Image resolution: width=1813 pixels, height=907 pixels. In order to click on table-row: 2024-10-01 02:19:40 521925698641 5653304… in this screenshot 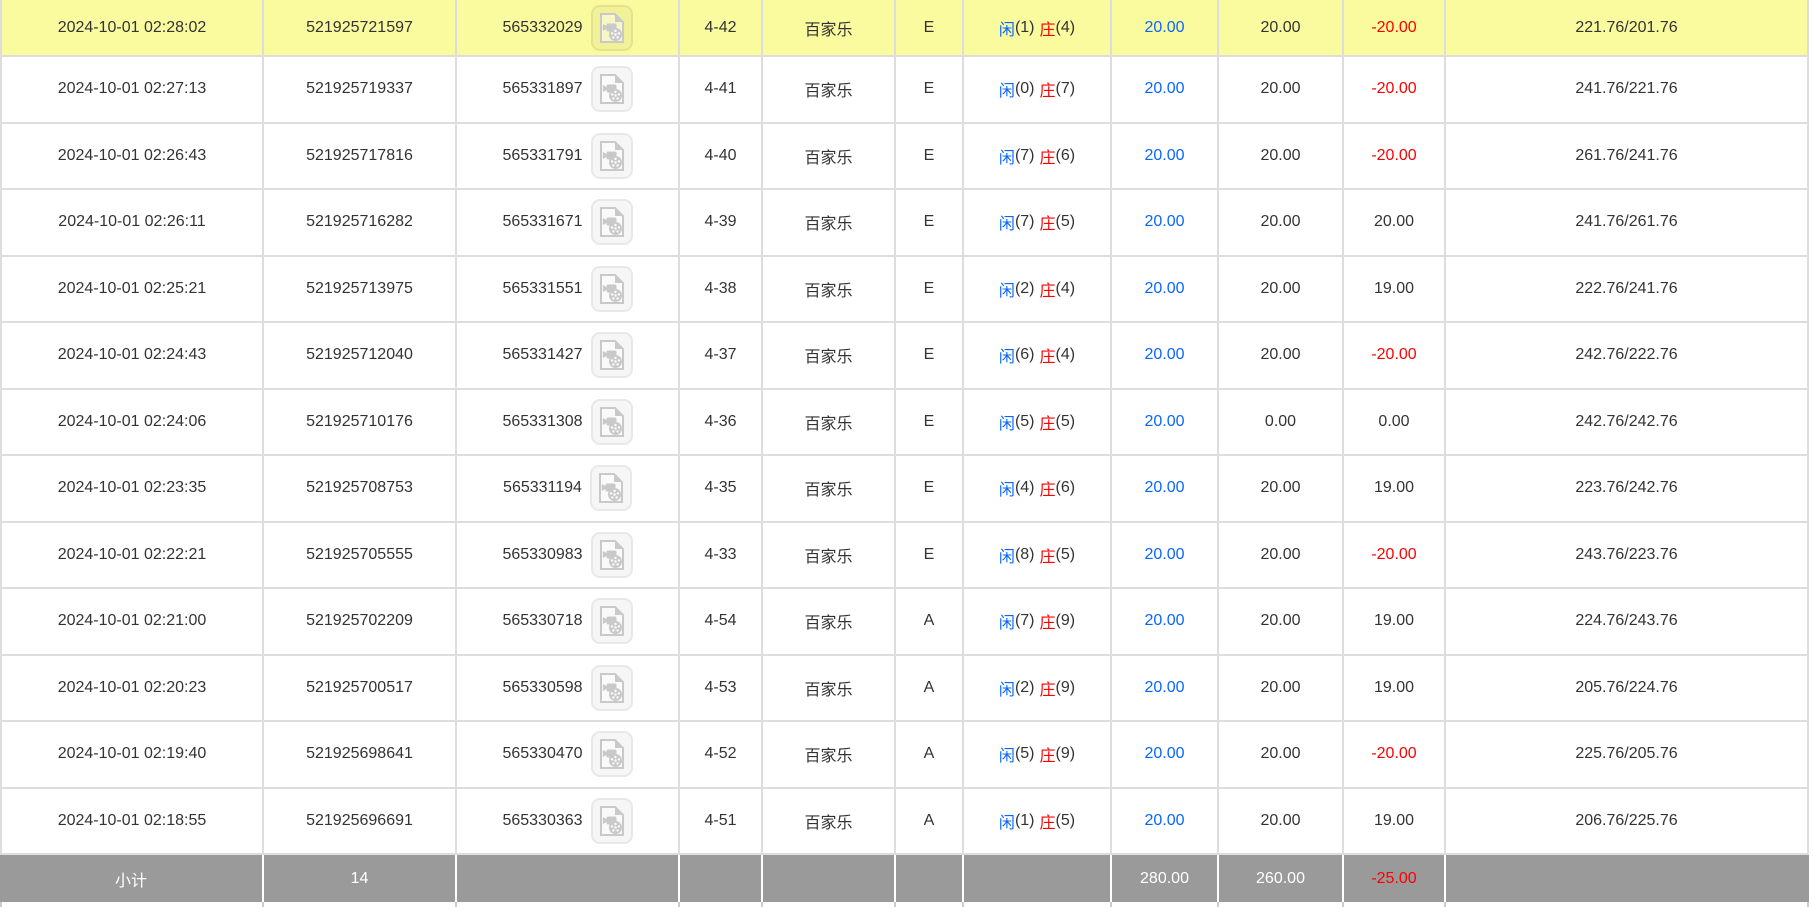, I will do `click(904, 755)`.